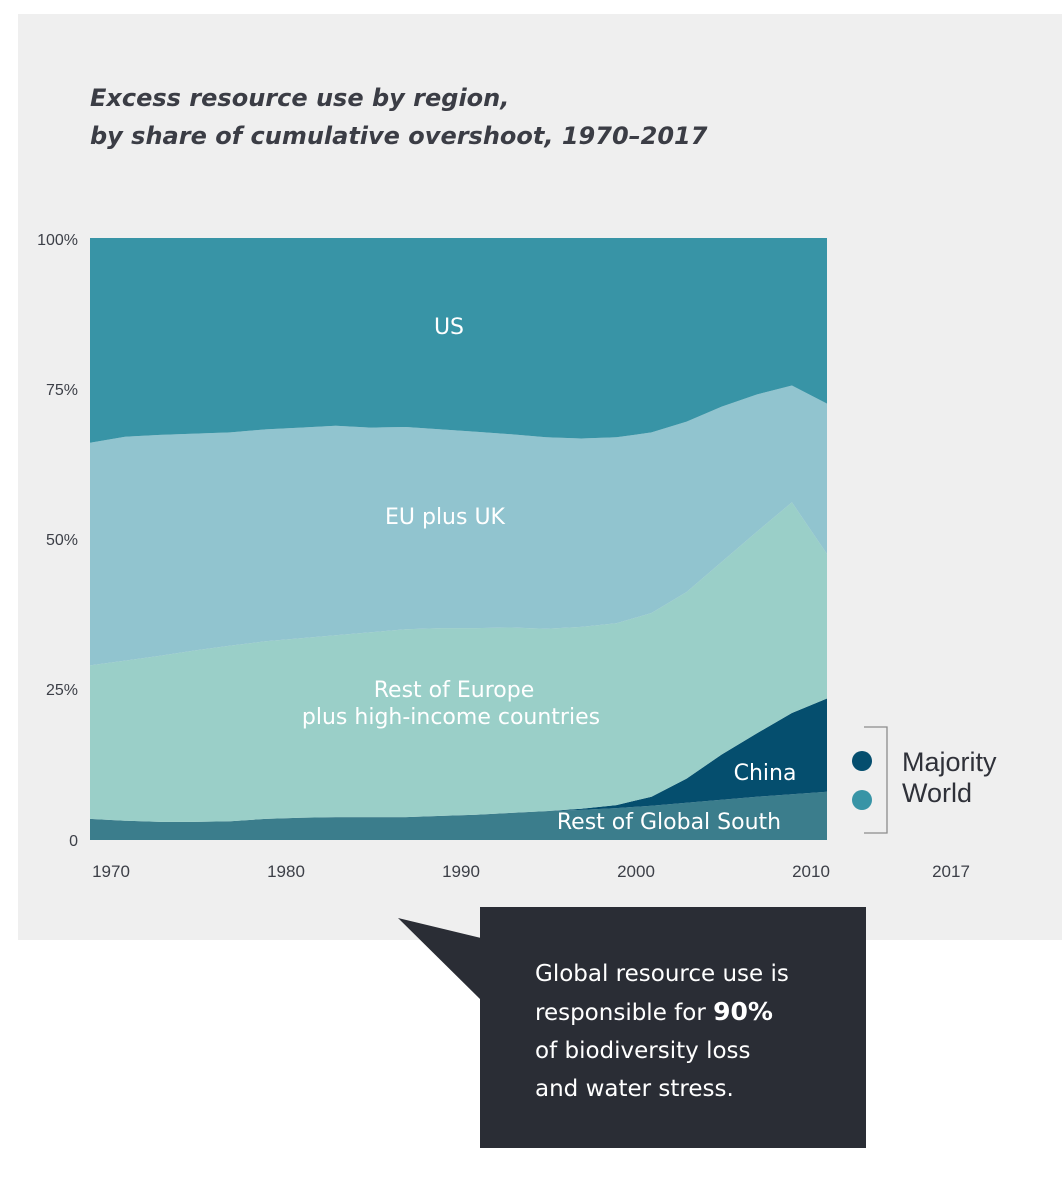  What do you see at coordinates (949, 762) in the screenshot?
I see `legend-label-majority: Majority` at bounding box center [949, 762].